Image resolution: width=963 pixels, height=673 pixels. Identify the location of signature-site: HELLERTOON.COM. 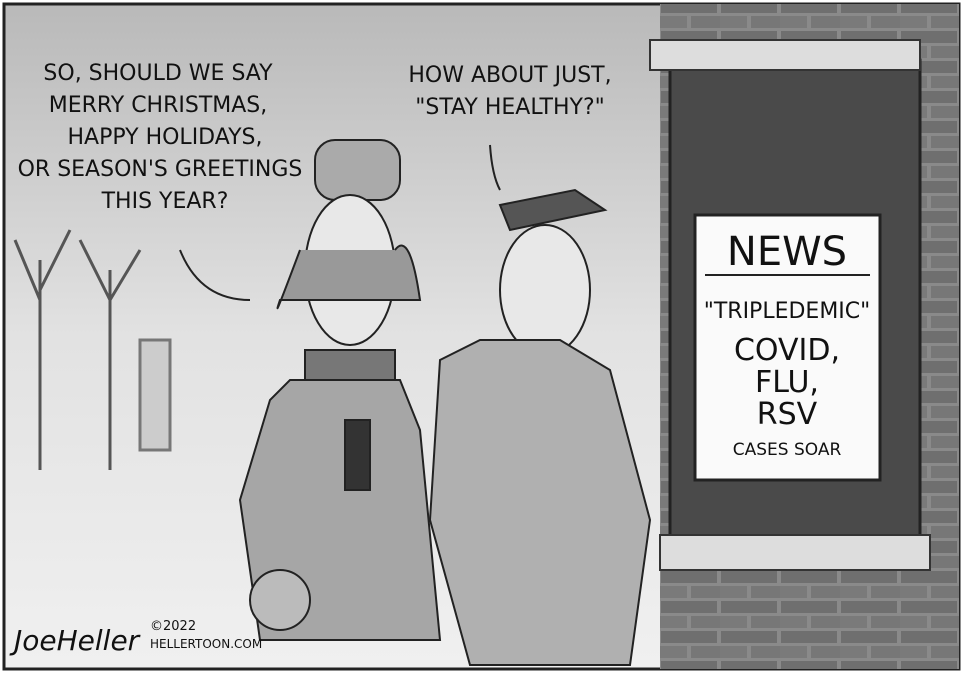
(206, 644).